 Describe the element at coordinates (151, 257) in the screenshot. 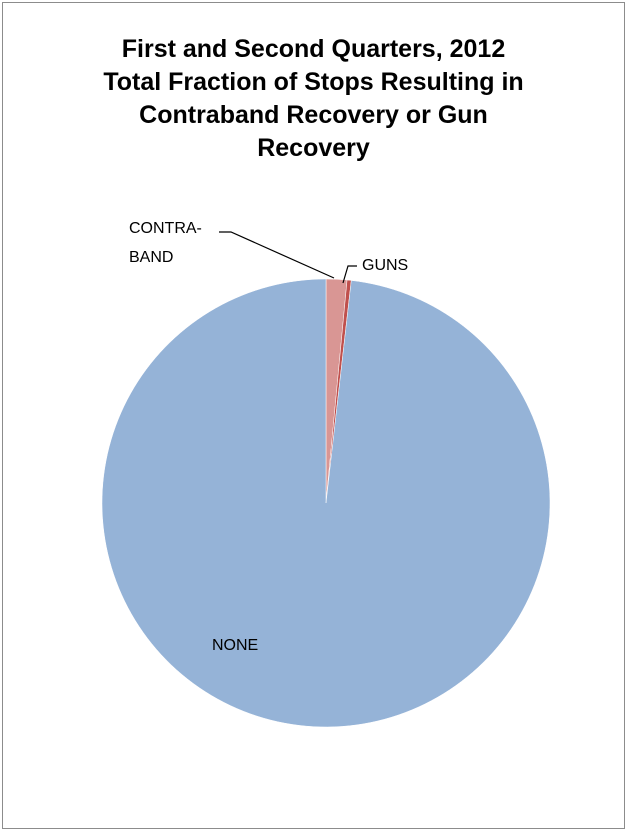

I see `slice-label-contra-band-2: BAND` at that location.